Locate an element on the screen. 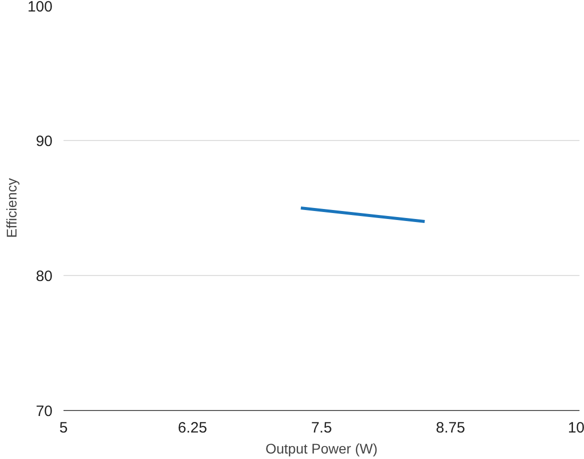 The height and width of the screenshot is (459, 584). x-tick-label: 5 is located at coordinates (63, 428).